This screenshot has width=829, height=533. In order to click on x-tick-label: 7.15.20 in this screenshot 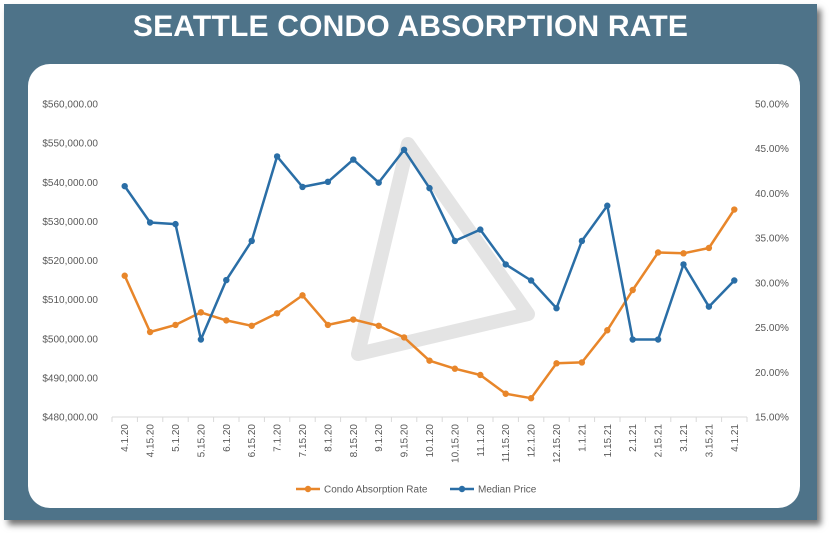, I will do `click(303, 441)`.